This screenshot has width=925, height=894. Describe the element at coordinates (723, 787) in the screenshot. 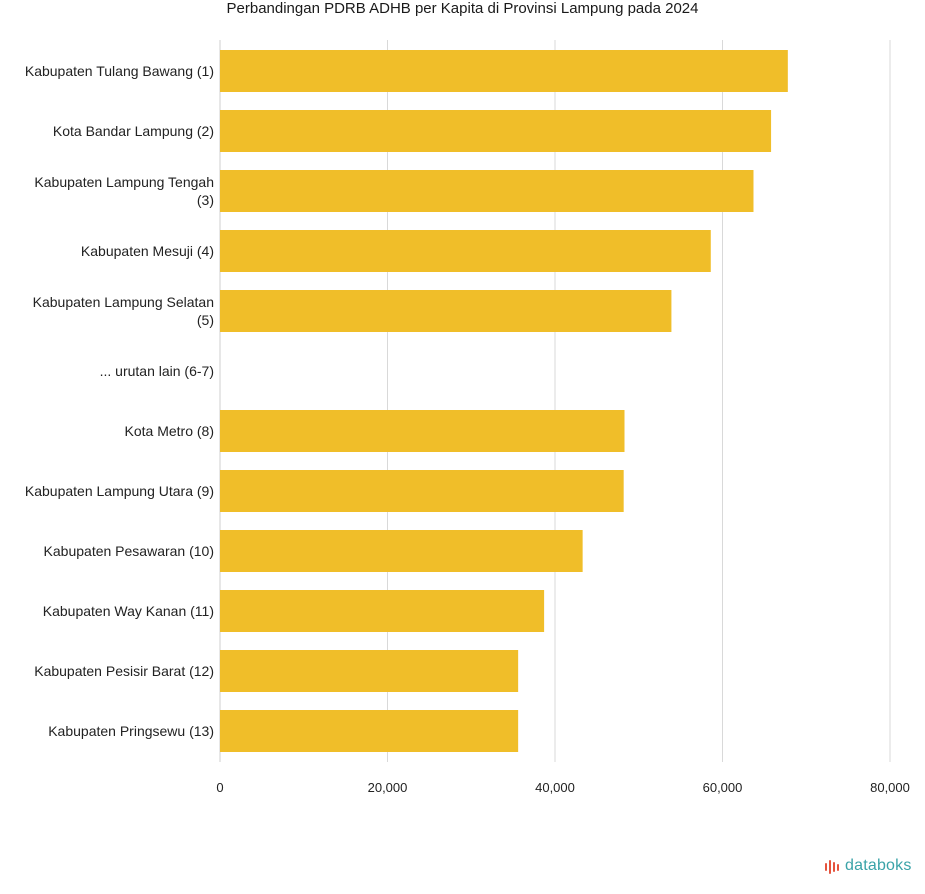

I see `x-tick-label: 60,000` at that location.